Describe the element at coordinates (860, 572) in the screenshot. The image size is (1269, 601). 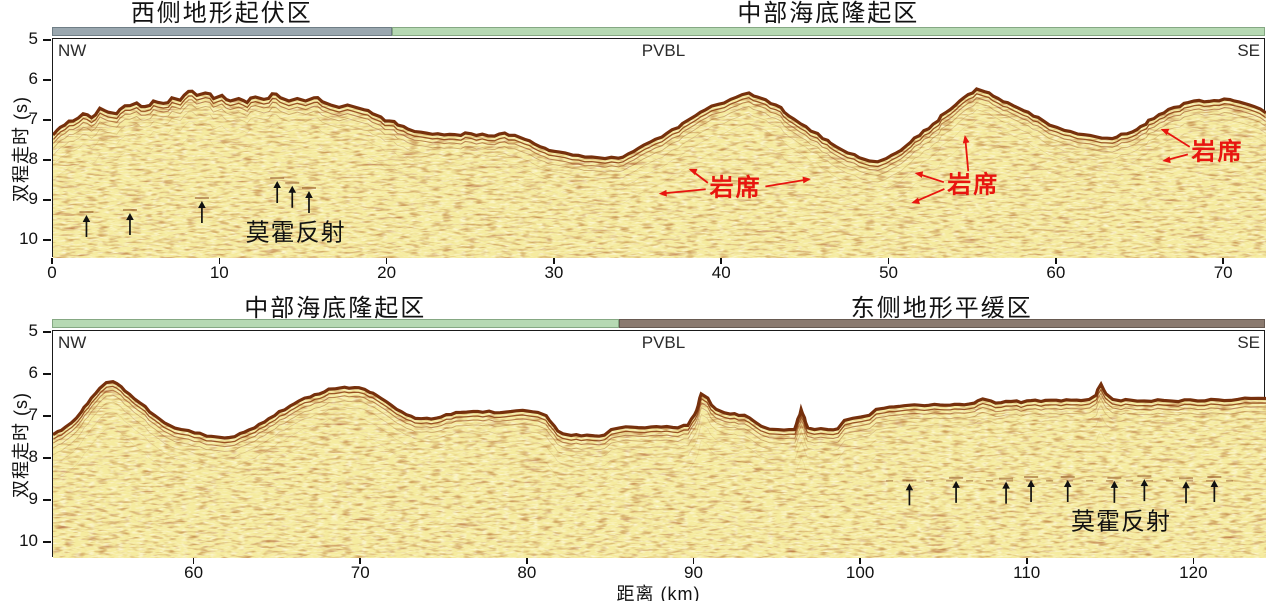
I see `x-tick-label: 100` at that location.